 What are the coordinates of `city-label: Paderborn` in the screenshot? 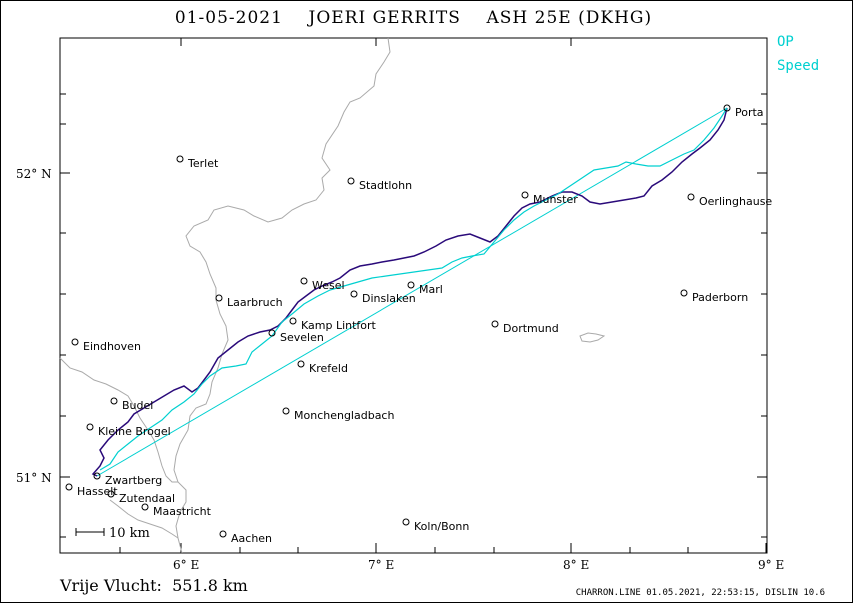 It's located at (720, 297).